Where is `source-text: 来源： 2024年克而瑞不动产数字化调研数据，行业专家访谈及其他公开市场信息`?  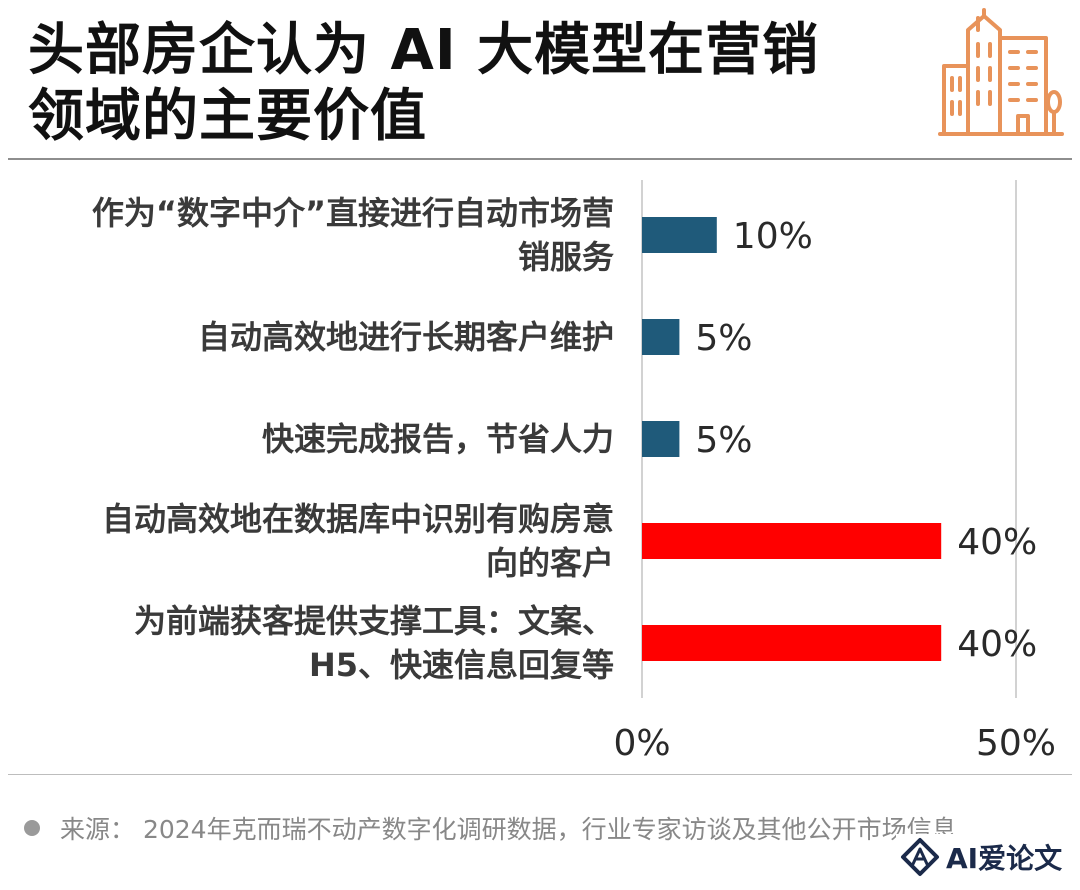 source-text: 来源： 2024年克而瑞不动产数字化调研数据，行业专家访谈及其他公开市场信息 is located at coordinates (508, 829).